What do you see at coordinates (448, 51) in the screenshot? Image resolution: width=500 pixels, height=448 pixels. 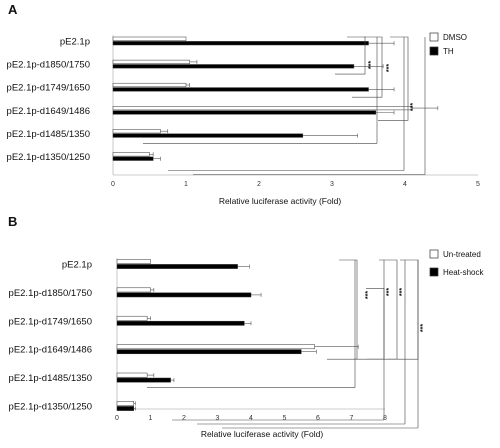 I see `legend-label: TH` at bounding box center [448, 51].